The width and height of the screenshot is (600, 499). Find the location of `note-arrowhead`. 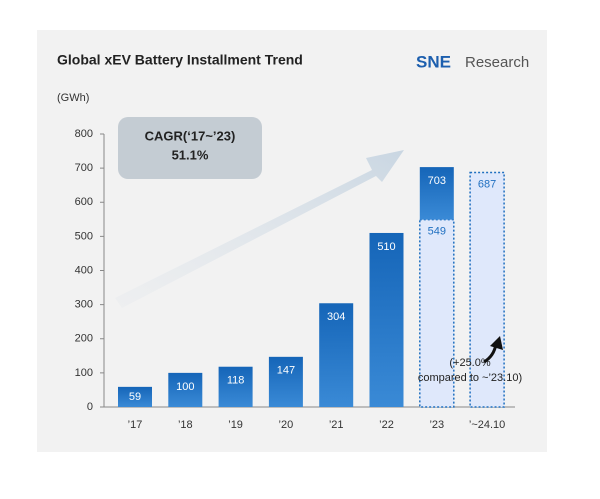

note-arrowhead is located at coordinates (496, 343).